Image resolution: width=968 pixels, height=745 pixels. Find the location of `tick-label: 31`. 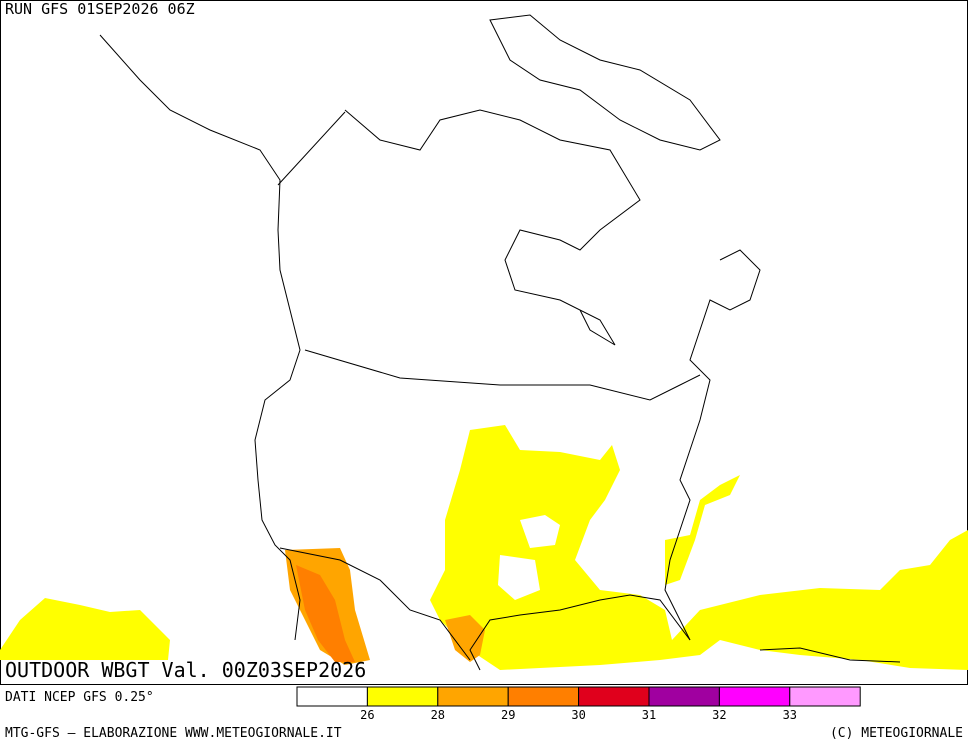

tick-label: 31 is located at coordinates (649, 715).